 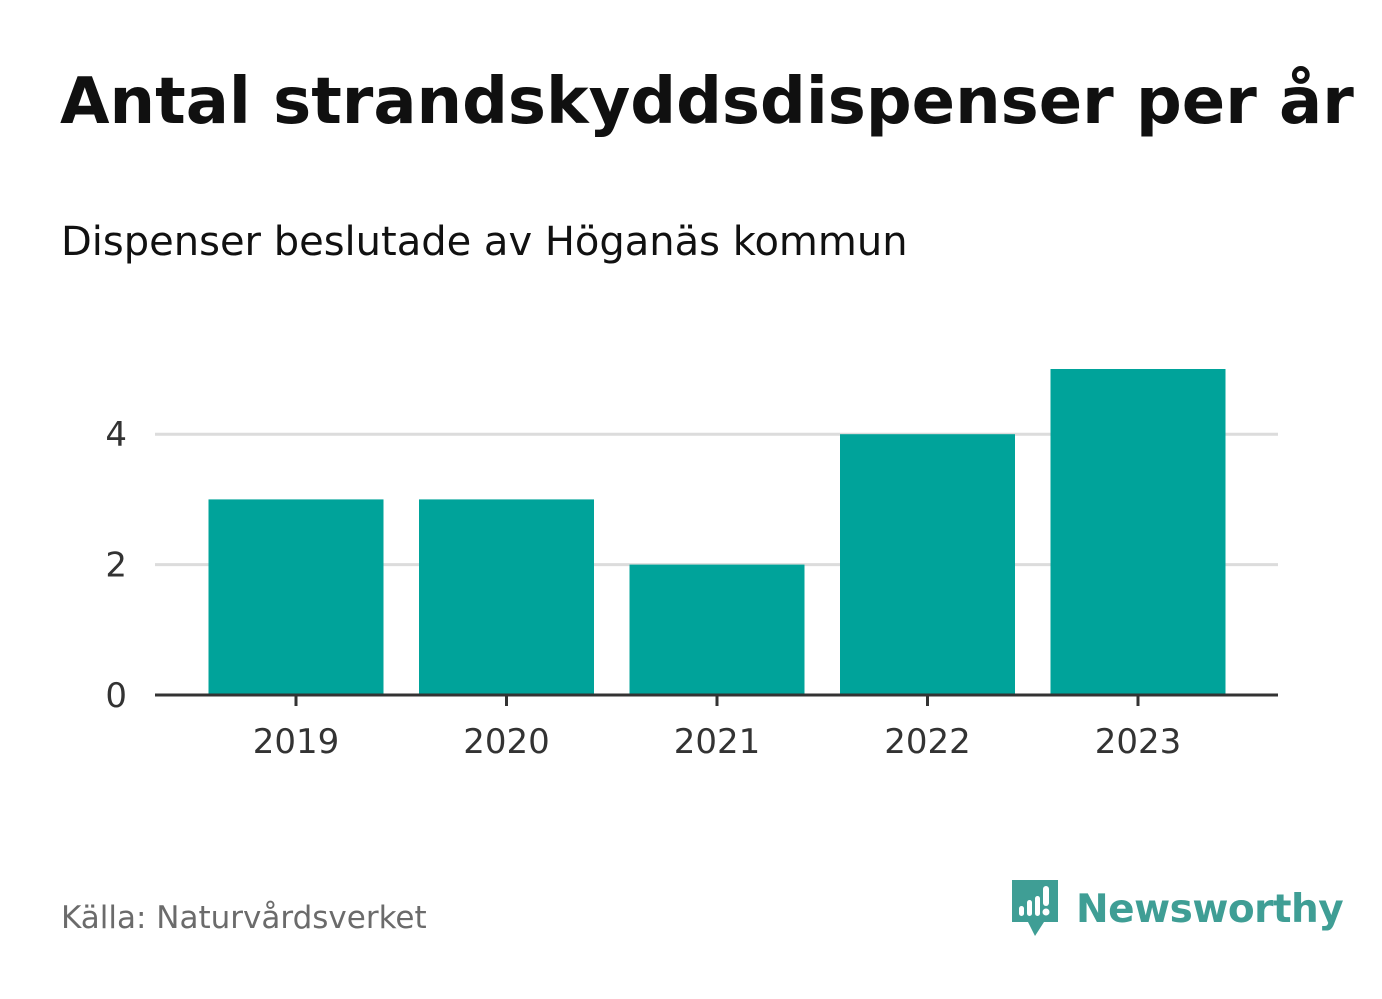 I want to click on x-tick-label-2021: 2021, so click(x=717, y=742).